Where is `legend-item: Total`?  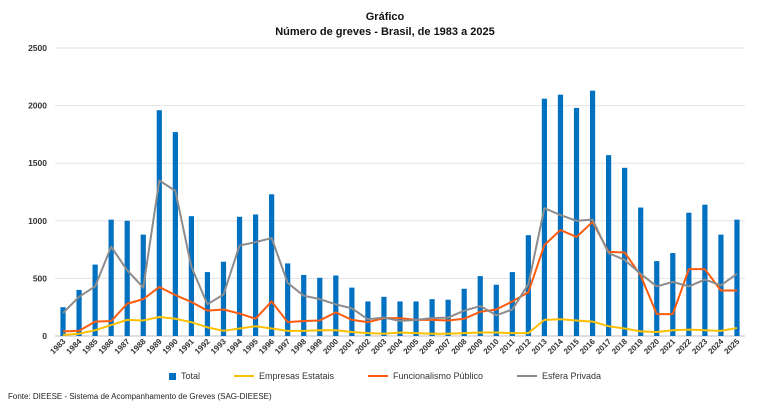 legend-item: Total is located at coordinates (184, 376).